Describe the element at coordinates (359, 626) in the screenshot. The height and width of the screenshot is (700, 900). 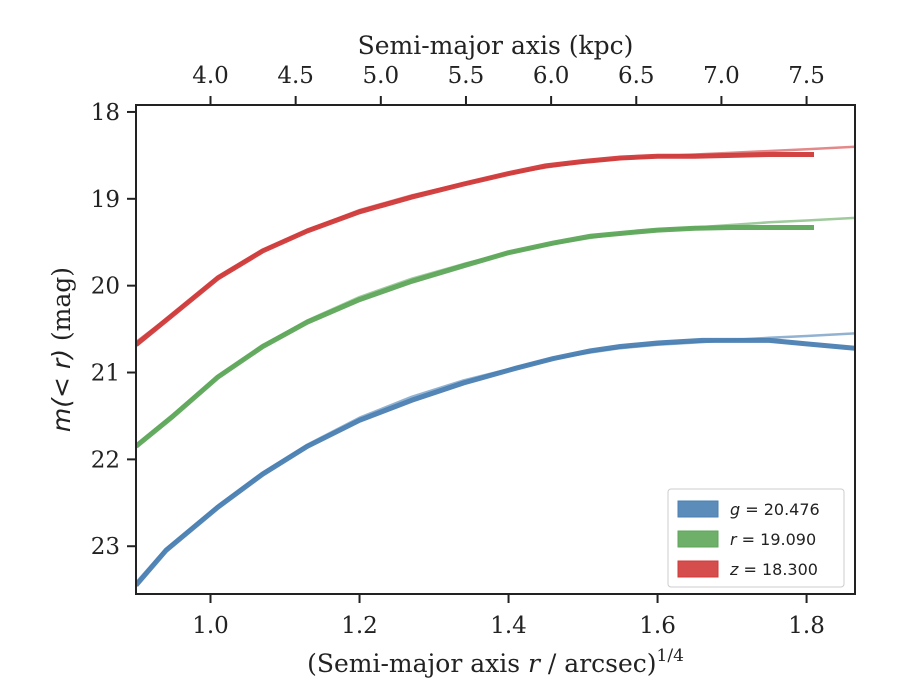
I see `x-tick-label: 1.2` at that location.